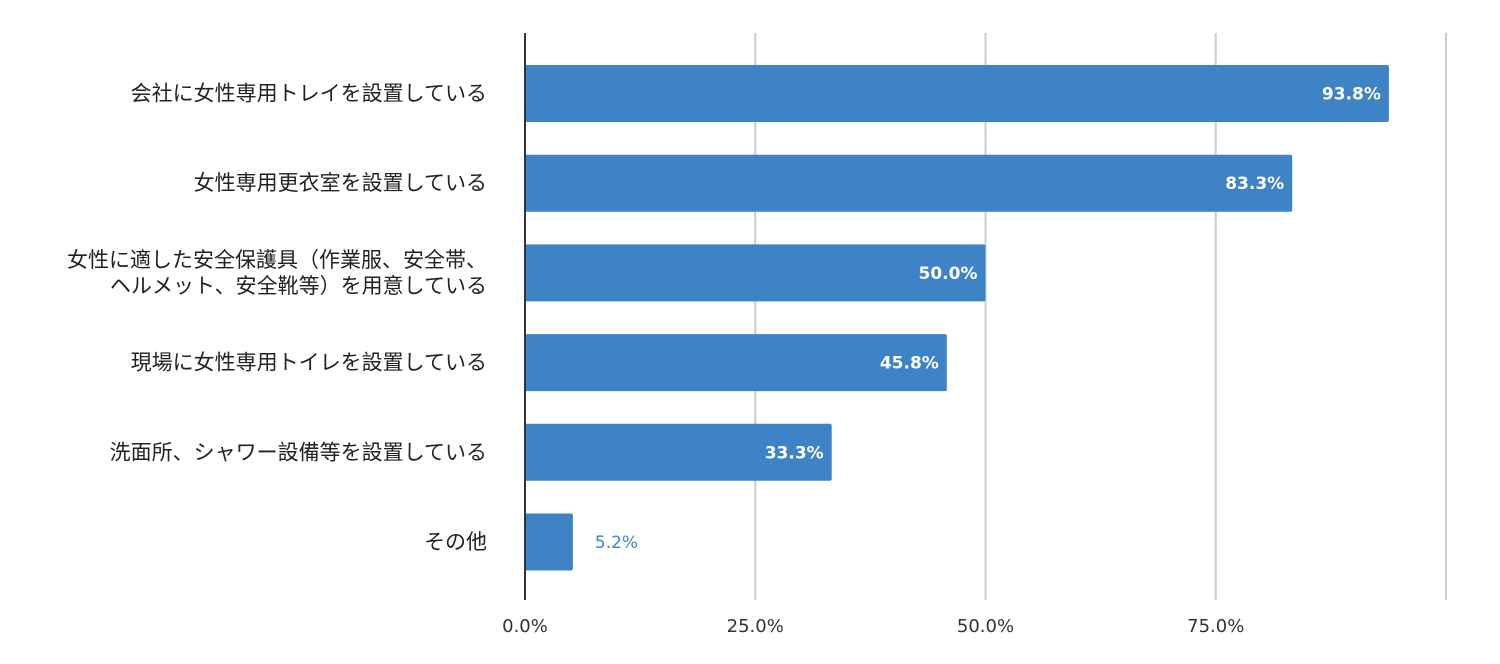  I want to click on bar-value-label: 45.8%, so click(909, 364).